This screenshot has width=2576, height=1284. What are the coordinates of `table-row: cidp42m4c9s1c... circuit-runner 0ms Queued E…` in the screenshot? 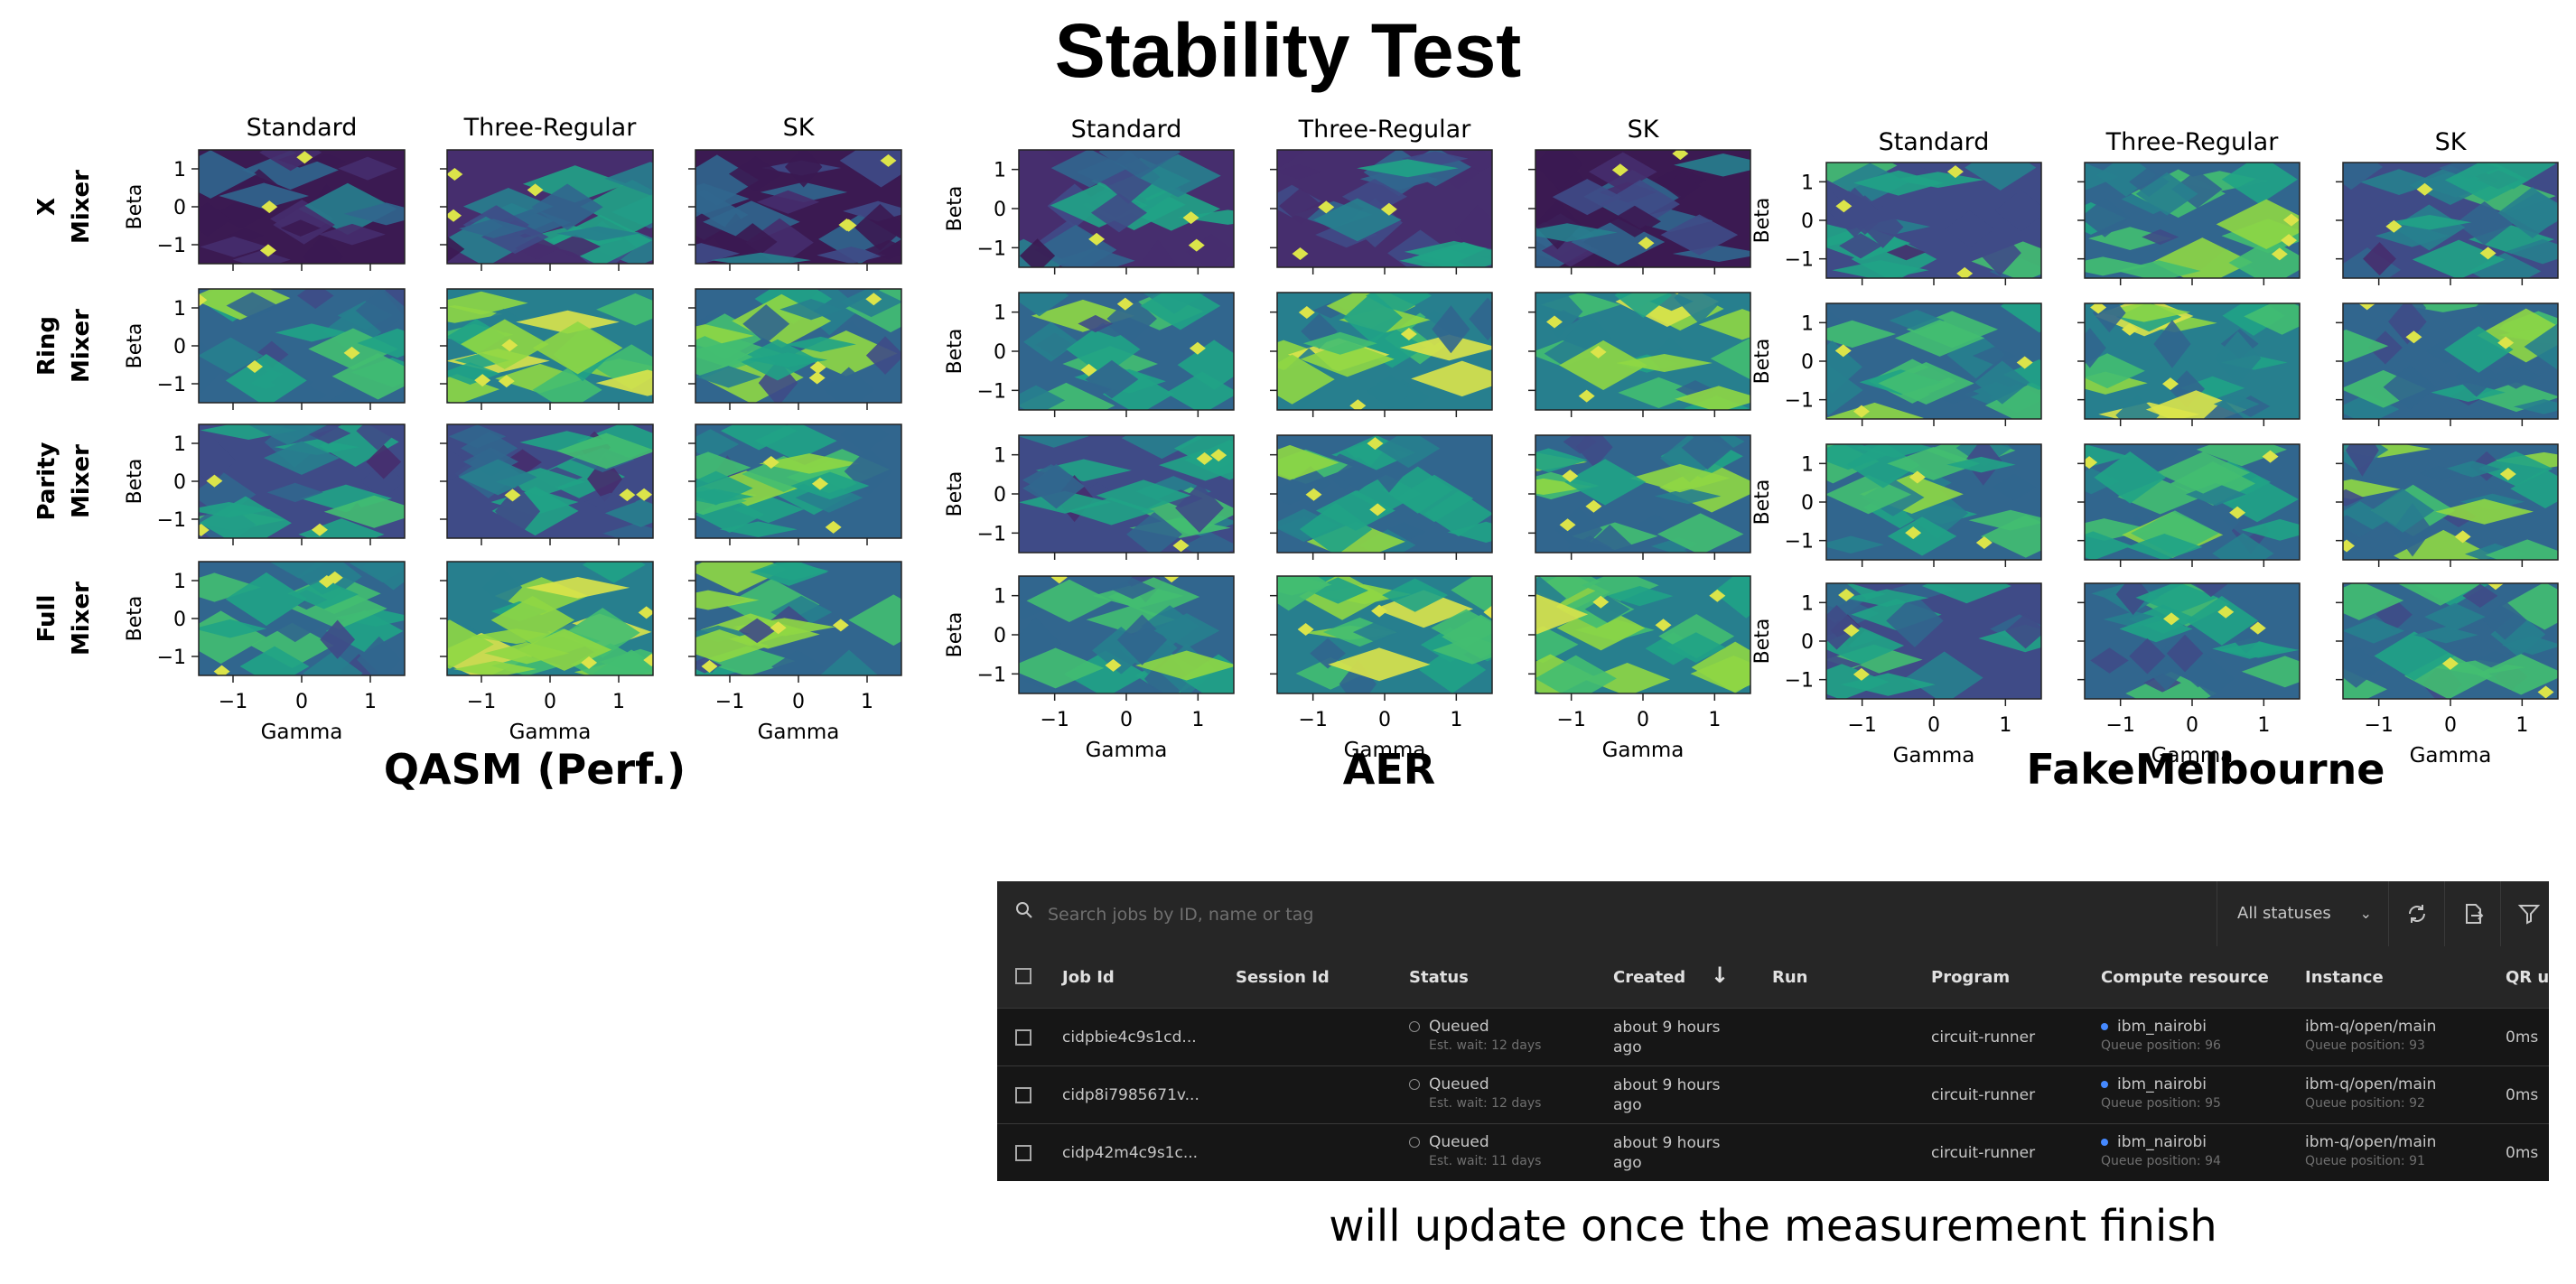 It's located at (1773, 1152).